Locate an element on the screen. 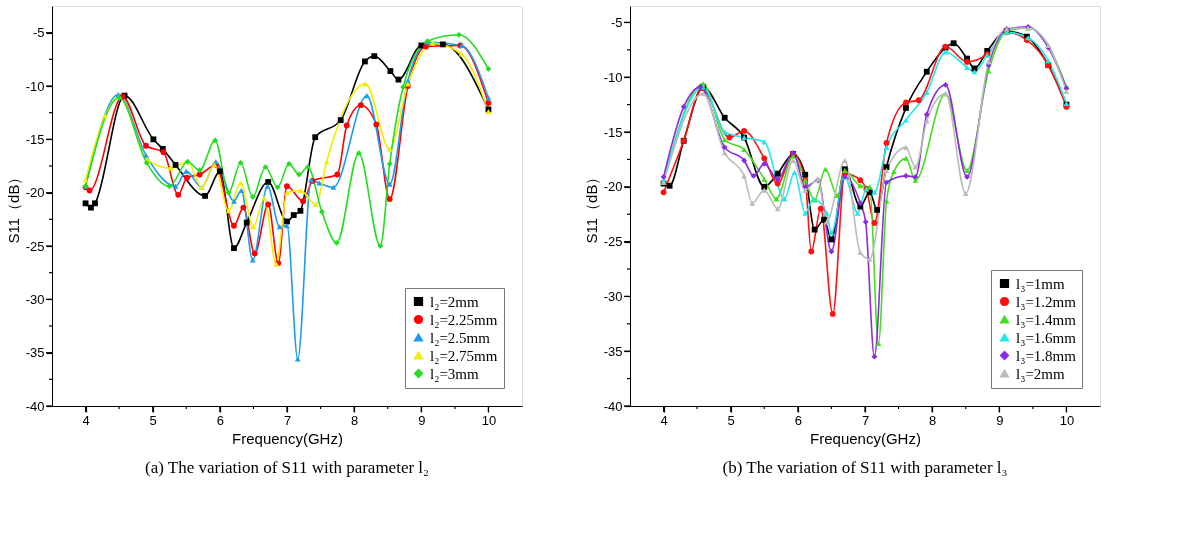 This screenshot has width=1188, height=543. legend-label: l₂=2.5mm is located at coordinates (460, 337).